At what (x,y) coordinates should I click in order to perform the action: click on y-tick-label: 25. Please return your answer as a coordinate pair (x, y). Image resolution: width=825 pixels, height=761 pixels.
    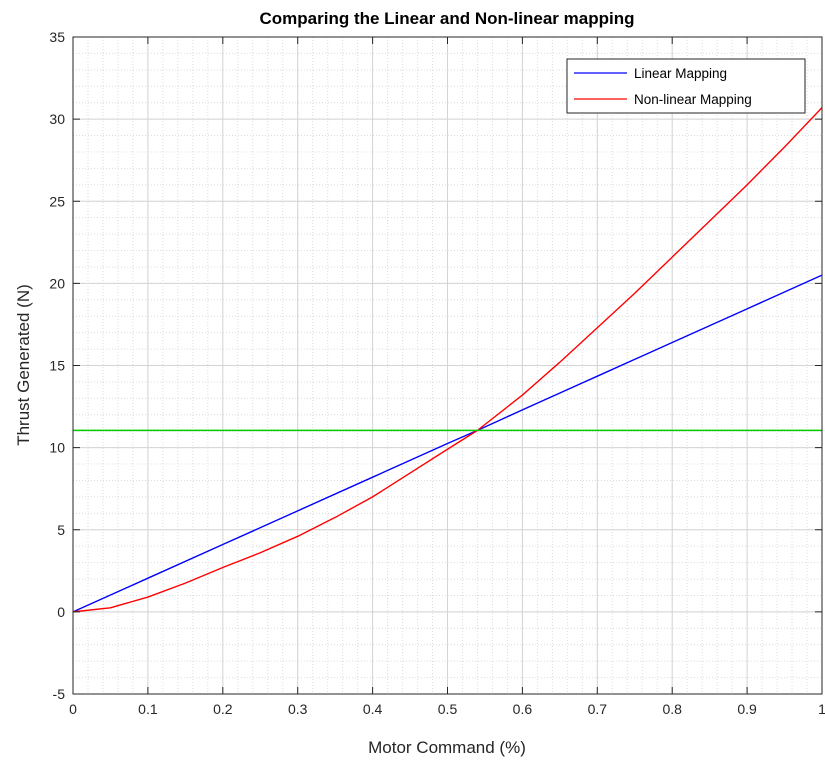
    Looking at the image, I should click on (57, 201).